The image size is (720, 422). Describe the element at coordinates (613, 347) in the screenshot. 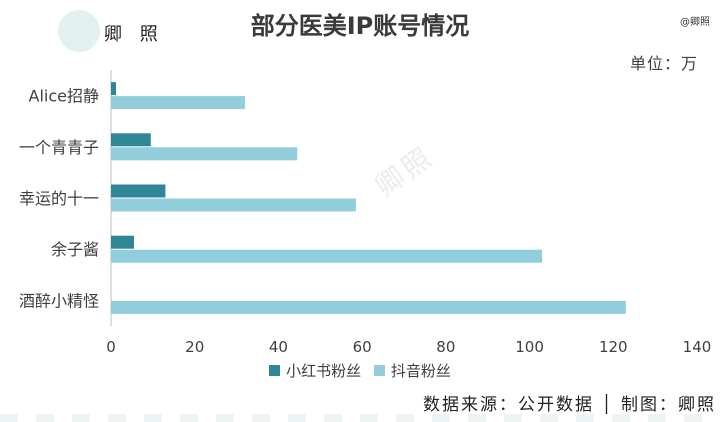

I see `x-tick-label: 120` at that location.